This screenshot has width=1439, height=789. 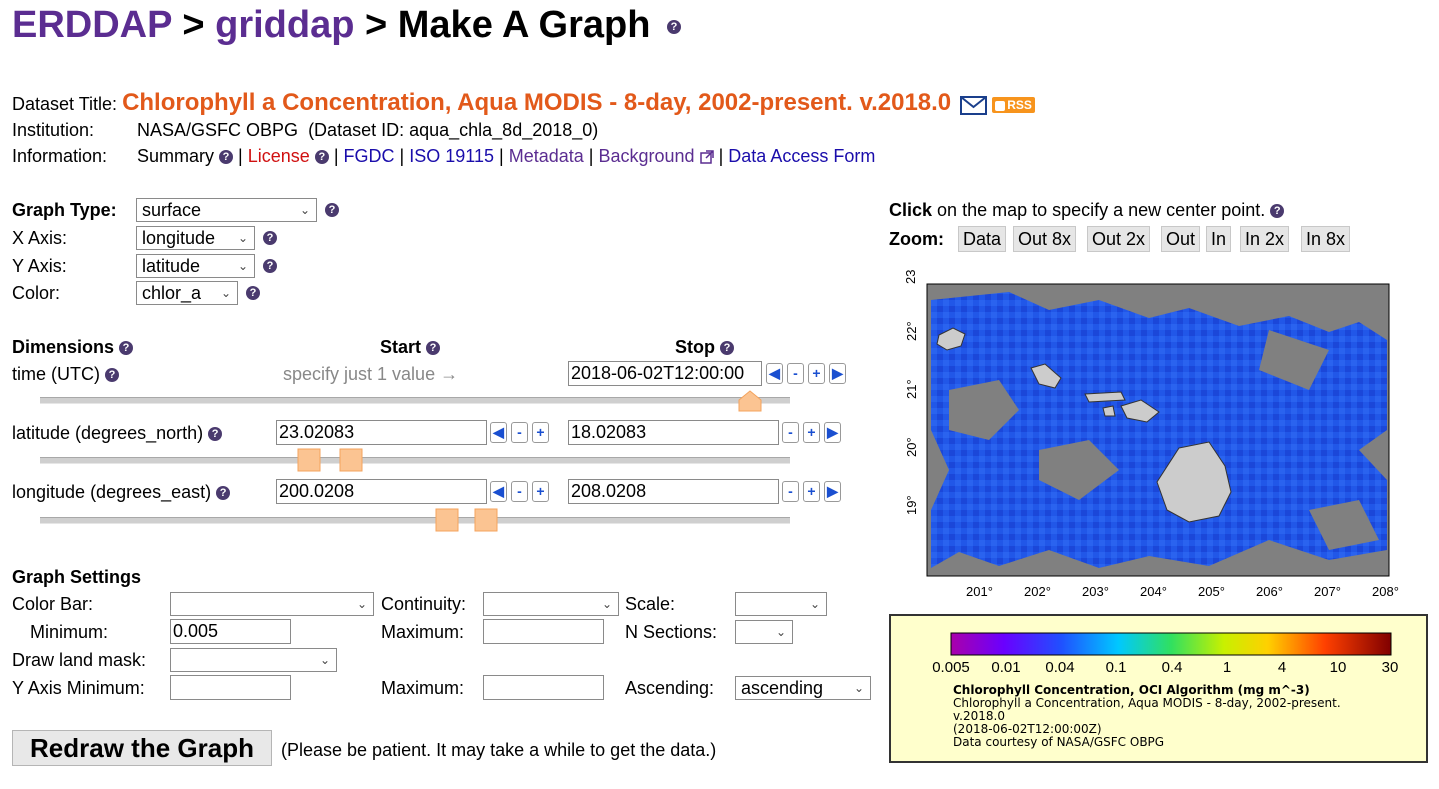 I want to click on y-axis-select: latitude ⌄, so click(x=195, y=266).